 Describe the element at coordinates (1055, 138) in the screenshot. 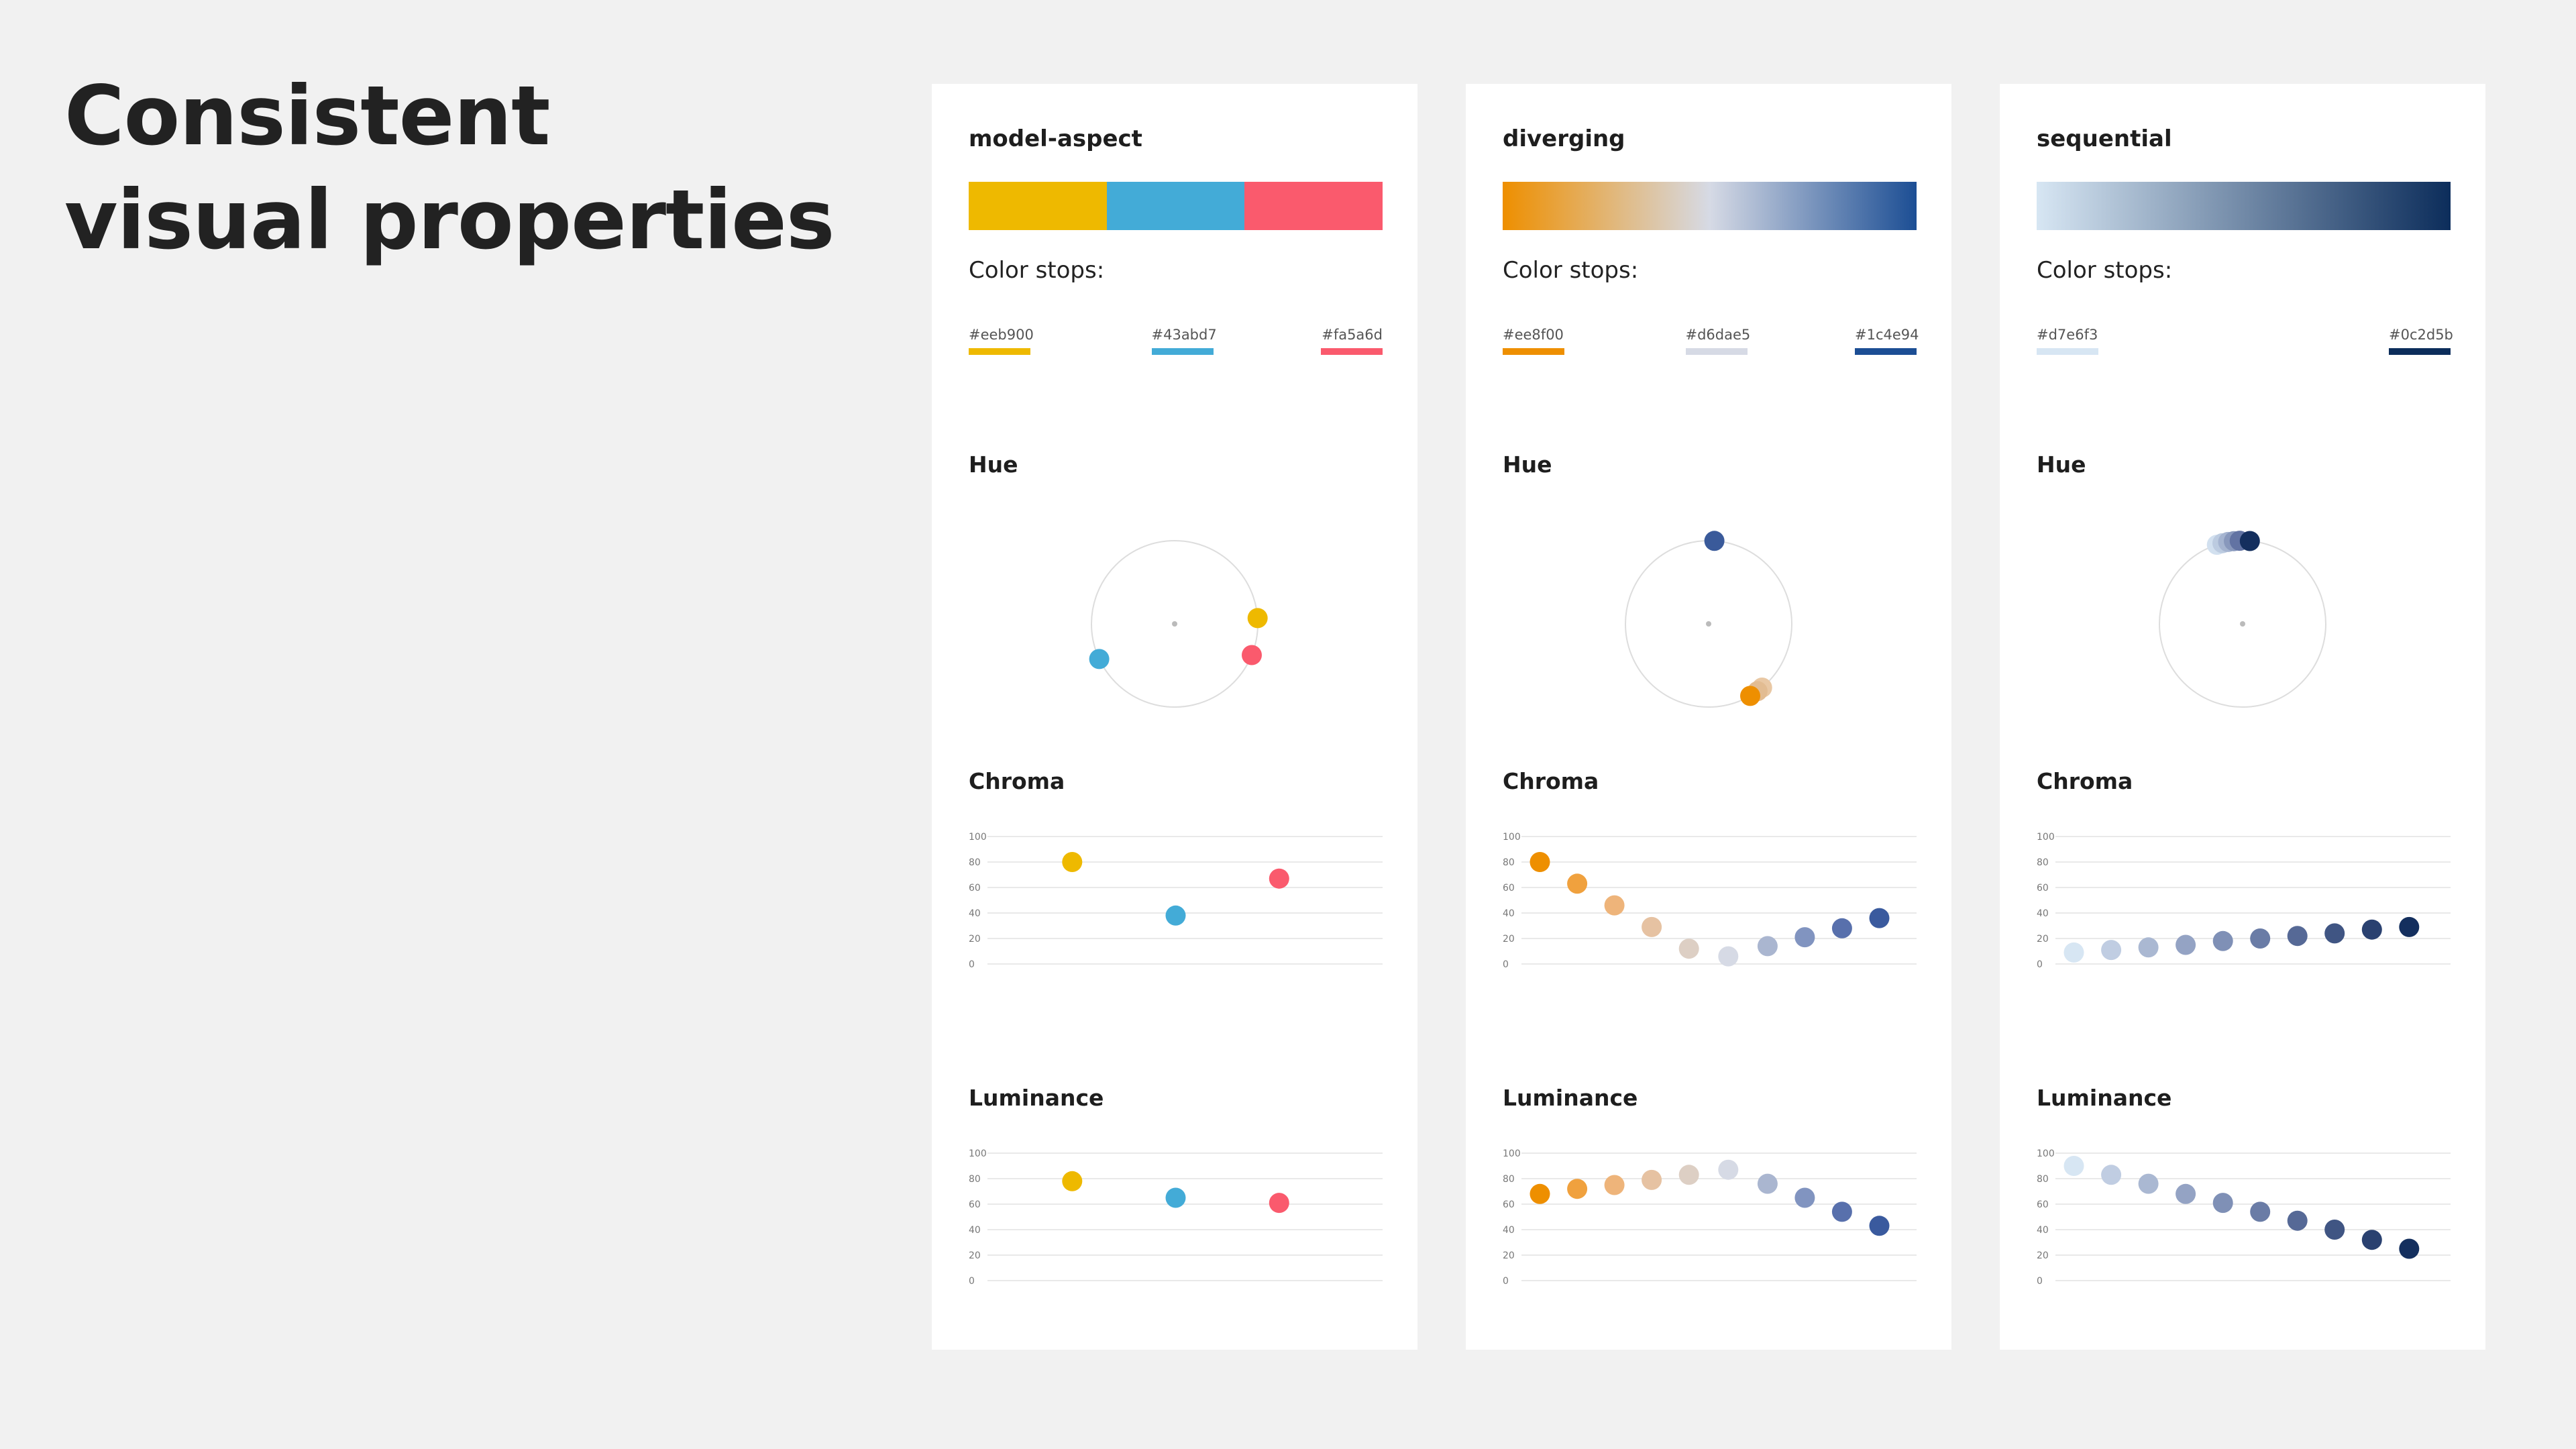

I see `palette-name: model-aspect` at that location.